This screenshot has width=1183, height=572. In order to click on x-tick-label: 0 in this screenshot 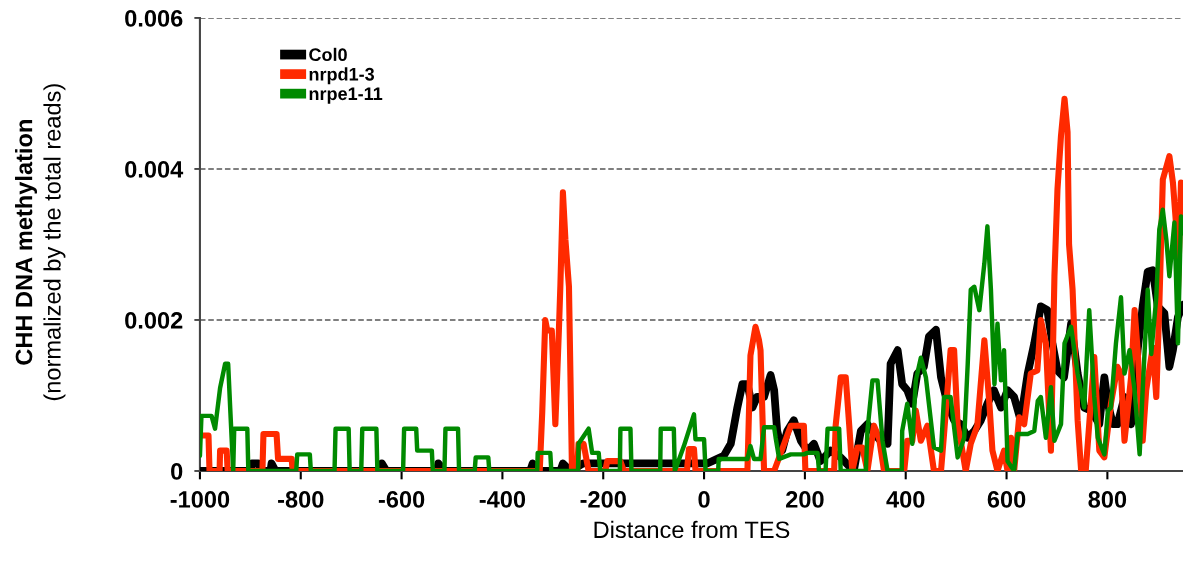, I will do `click(704, 499)`.